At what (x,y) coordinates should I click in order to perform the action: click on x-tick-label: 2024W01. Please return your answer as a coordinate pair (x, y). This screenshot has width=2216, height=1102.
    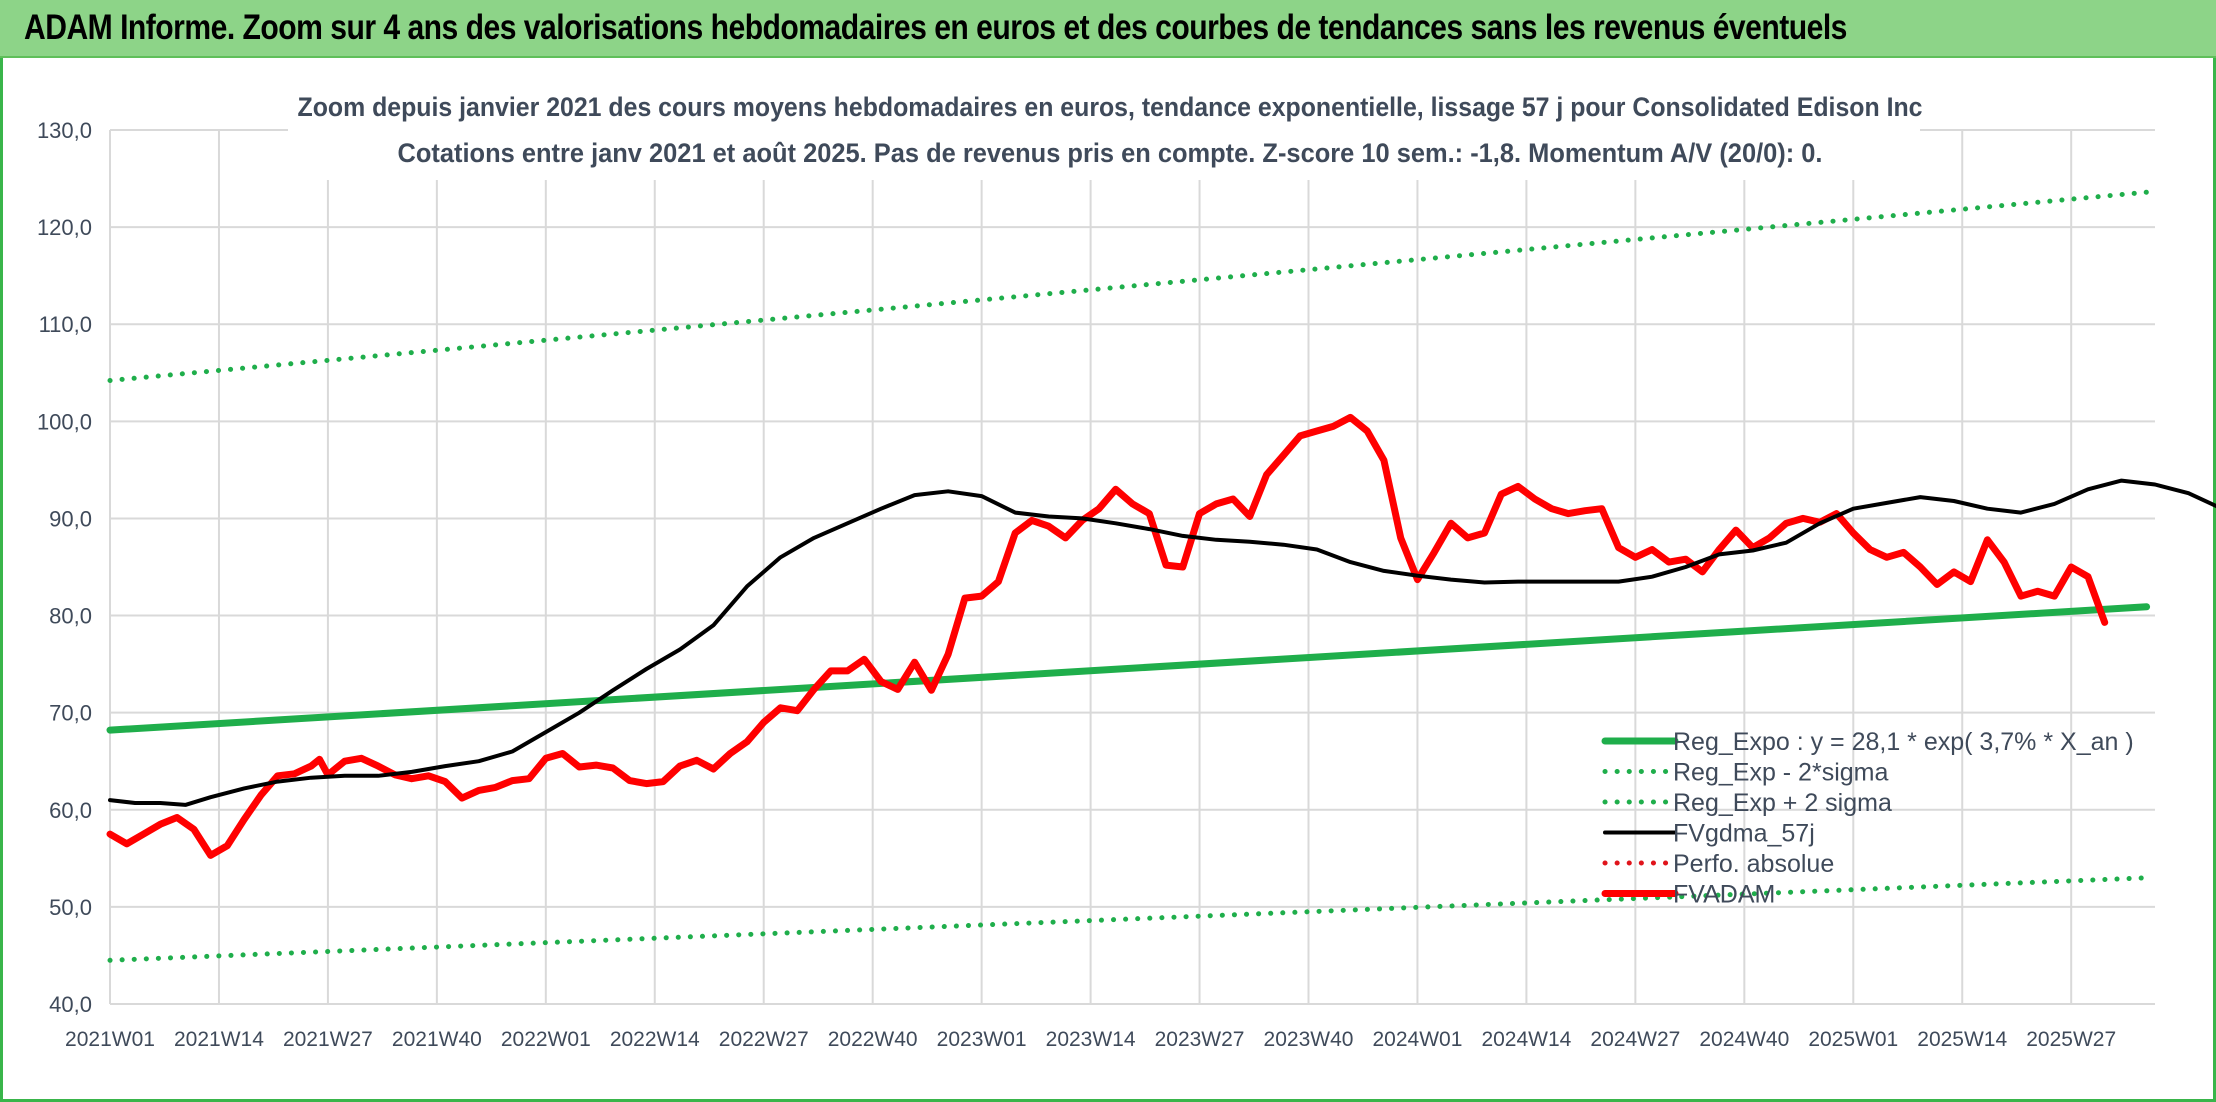
    Looking at the image, I should click on (1418, 1039).